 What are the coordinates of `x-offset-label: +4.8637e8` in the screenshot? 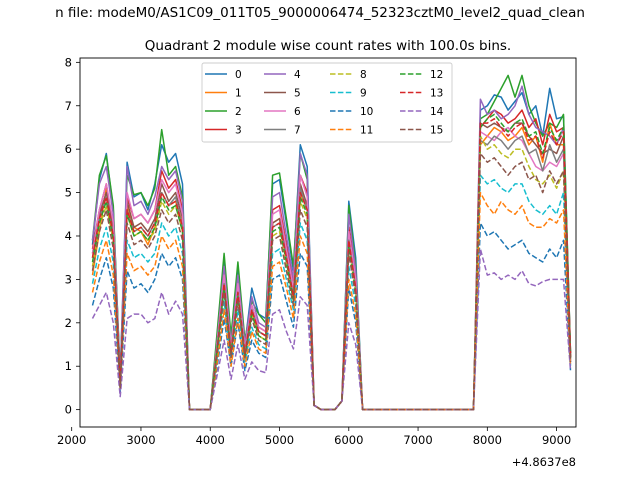 It's located at (544, 462).